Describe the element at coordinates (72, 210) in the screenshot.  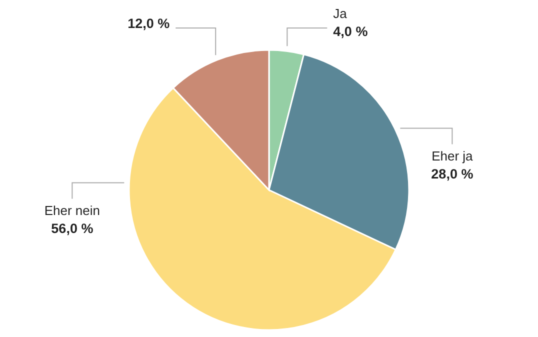
I see `slice-label: Eher nein` at that location.